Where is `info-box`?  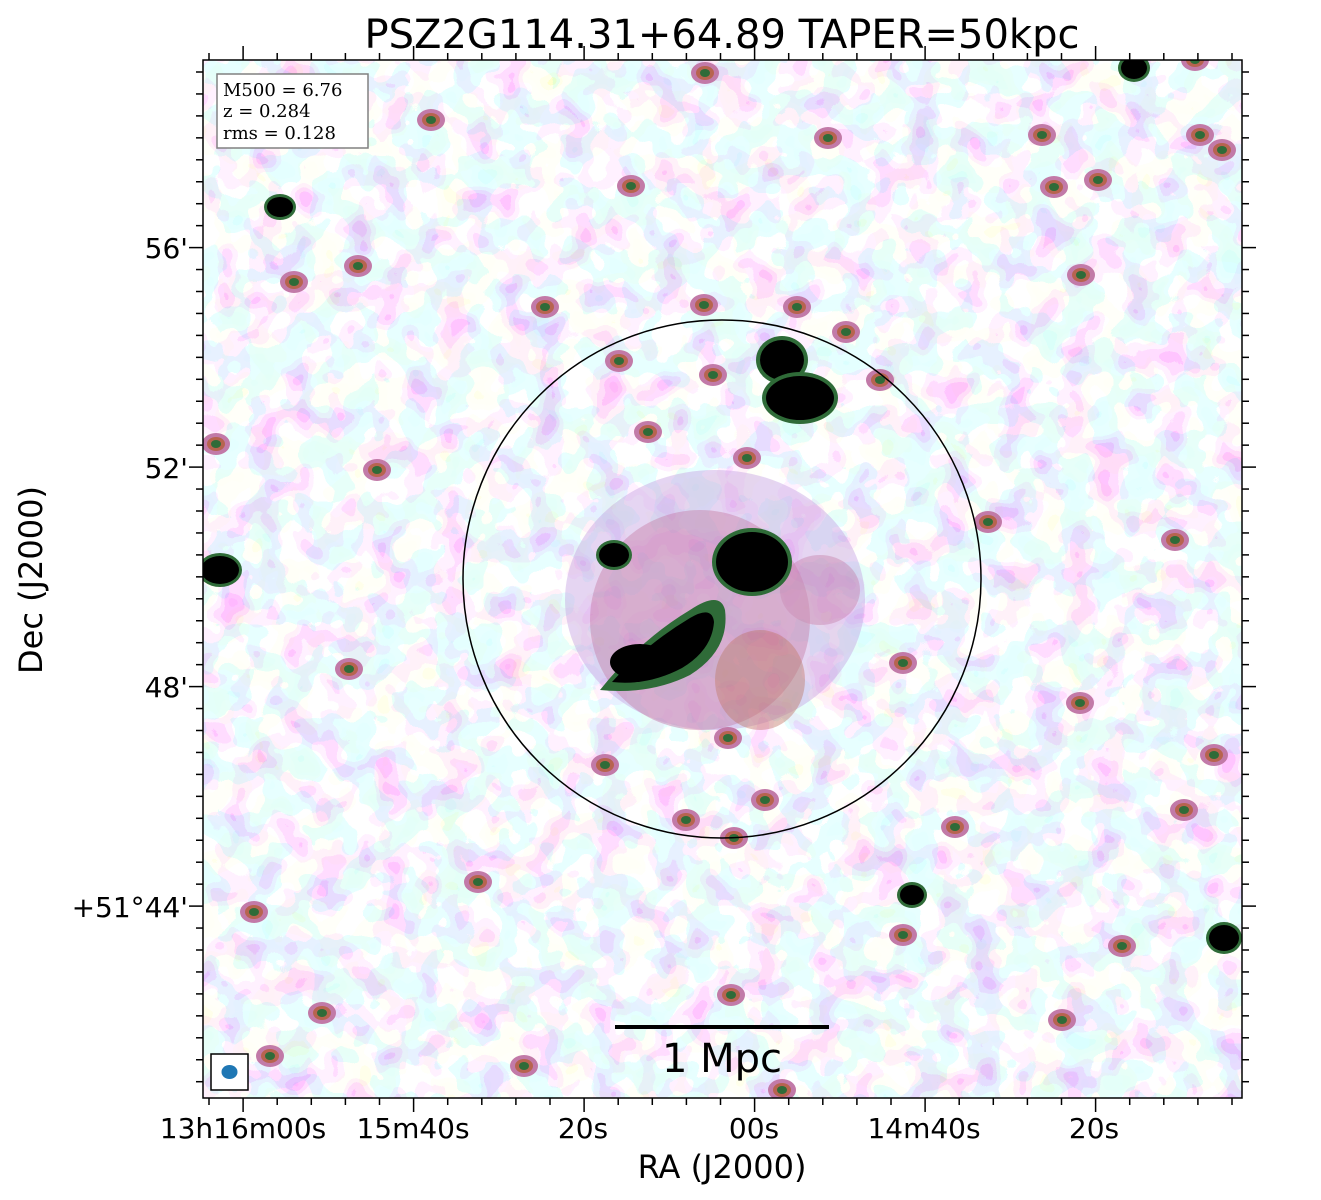 info-box is located at coordinates (292, 111).